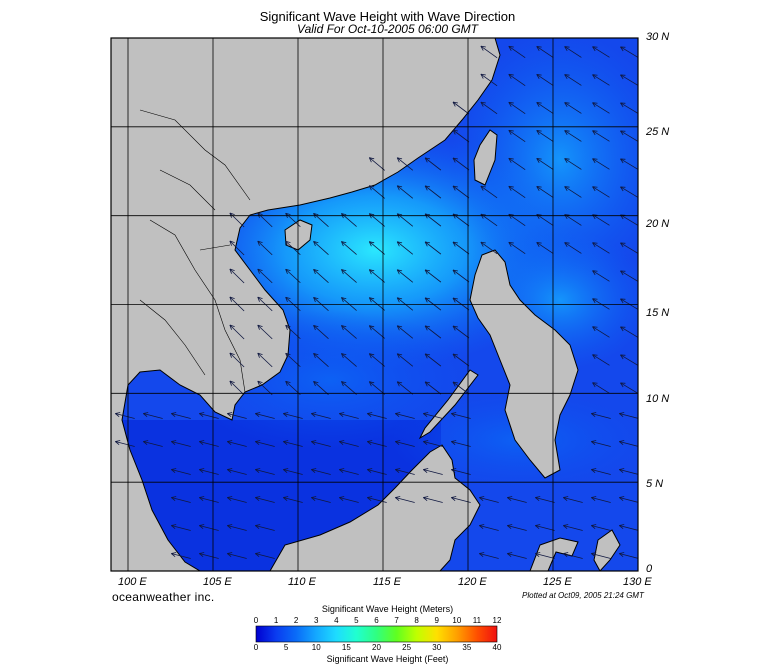 The width and height of the screenshot is (775, 665). I want to click on colorbar-meter-tick: 10, so click(457, 620).